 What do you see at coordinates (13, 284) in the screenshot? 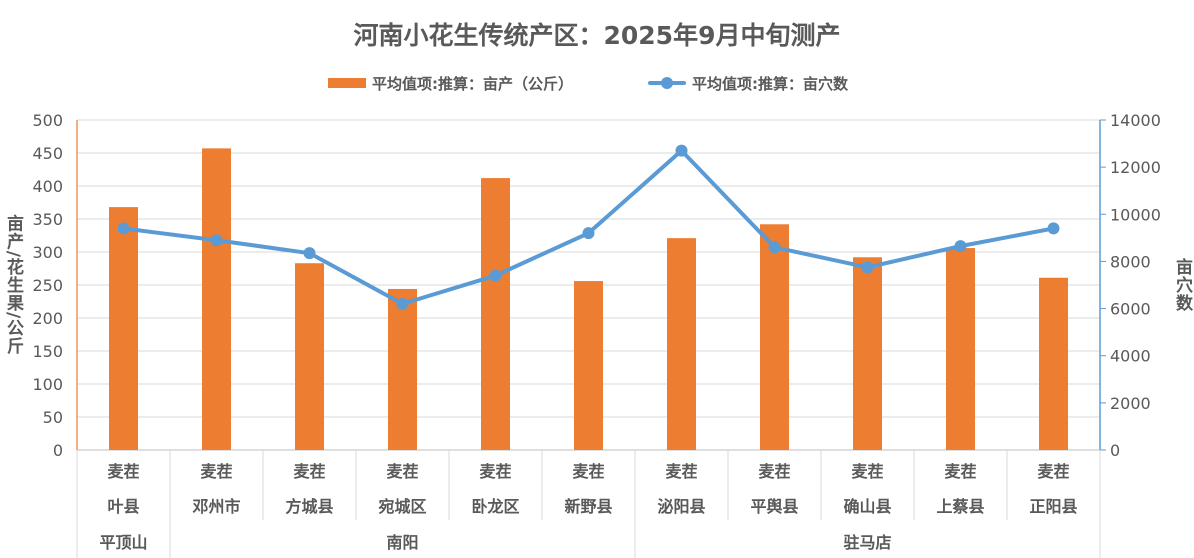
I see `y-axis-title: 亩产/花生果/公斤` at bounding box center [13, 284].